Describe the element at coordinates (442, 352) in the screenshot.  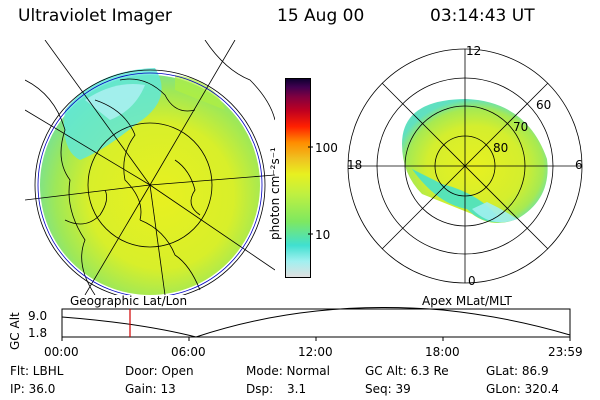
I see `altitude-xtick-3: 18:00` at that location.